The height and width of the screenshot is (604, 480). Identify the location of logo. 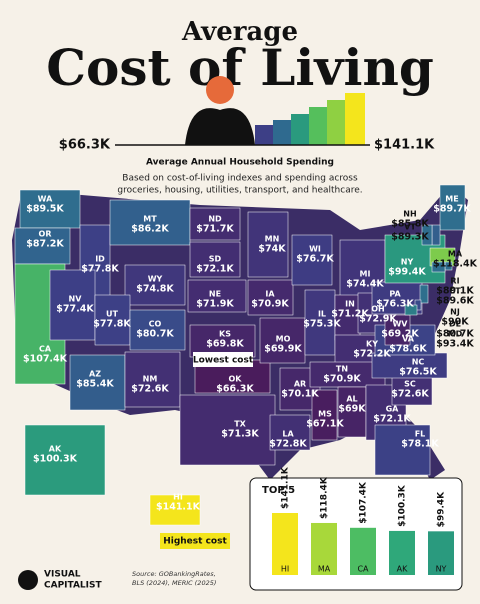
(28, 580).